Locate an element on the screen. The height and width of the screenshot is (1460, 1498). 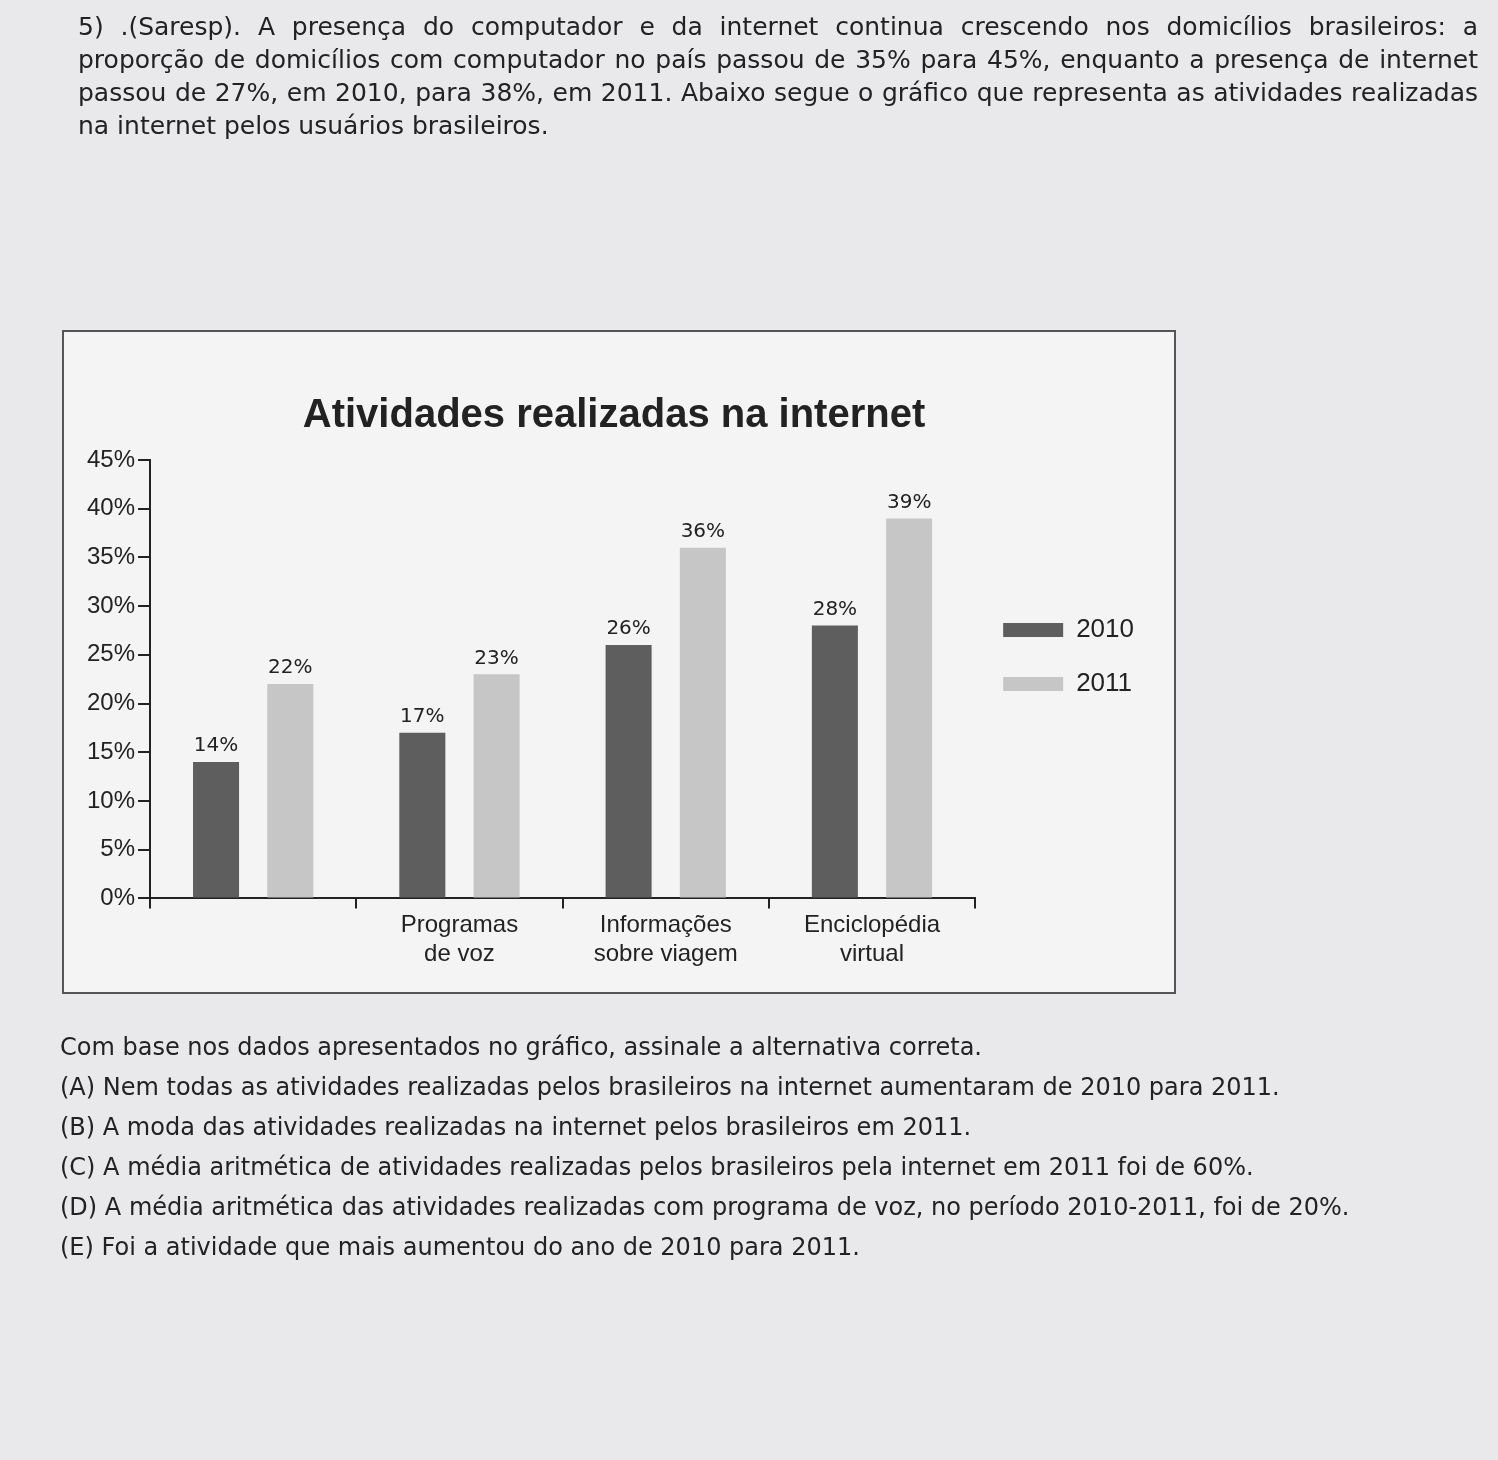
y-tick-label: 5% is located at coordinates (118, 848).